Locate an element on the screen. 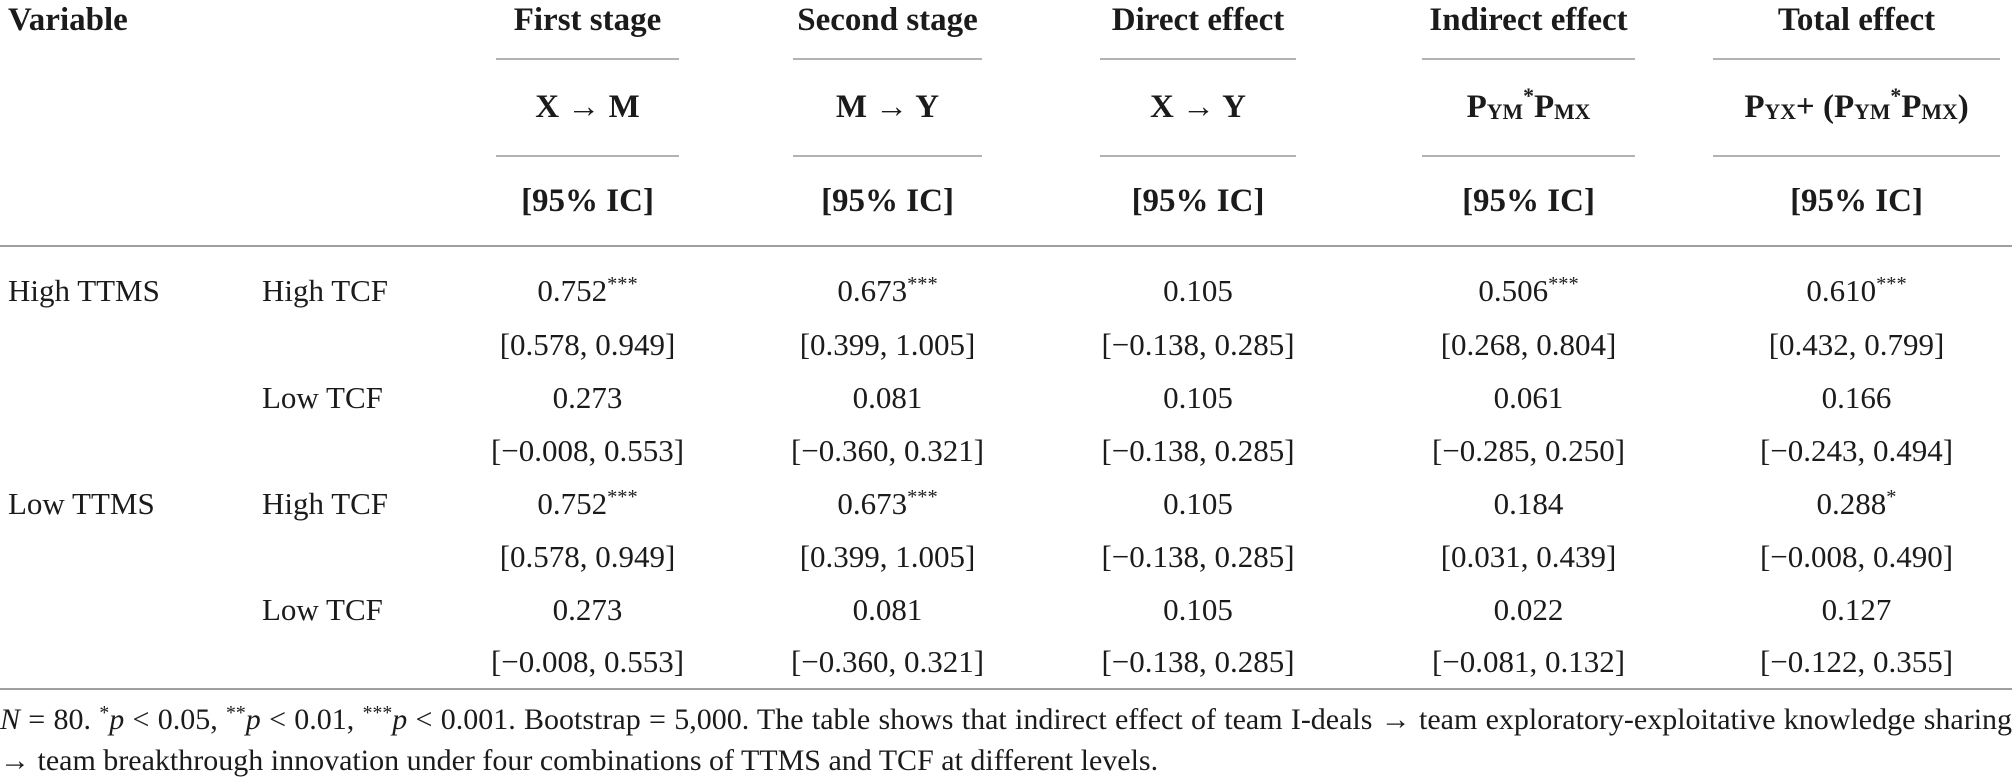  ci-value: [0.268, 0.804] is located at coordinates (1528, 344).